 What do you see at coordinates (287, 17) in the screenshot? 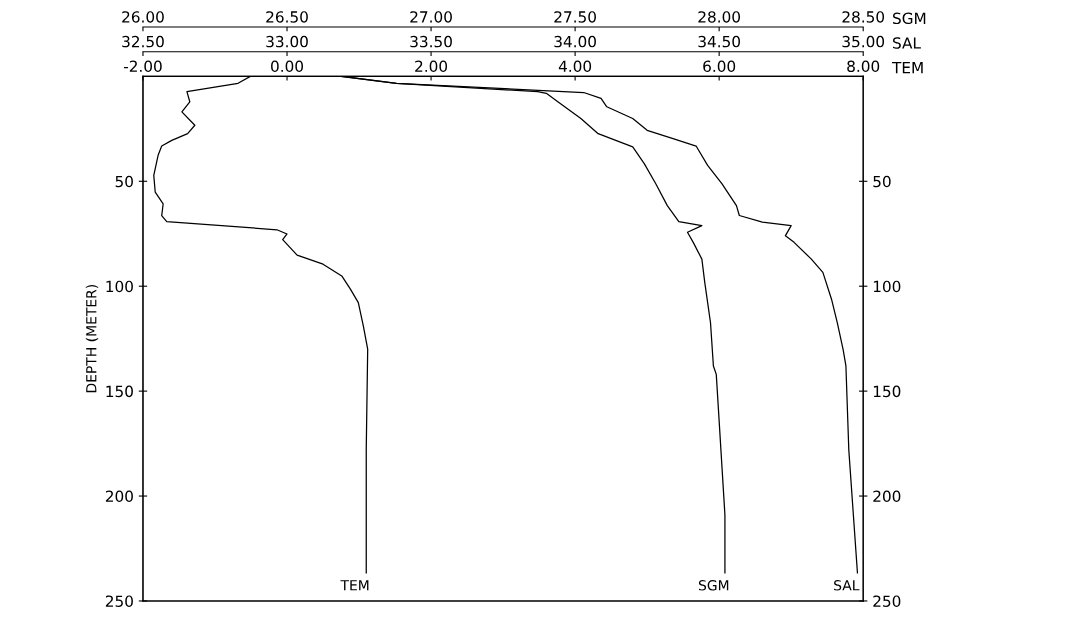
I see `x-tick-label: 26.50` at bounding box center [287, 17].